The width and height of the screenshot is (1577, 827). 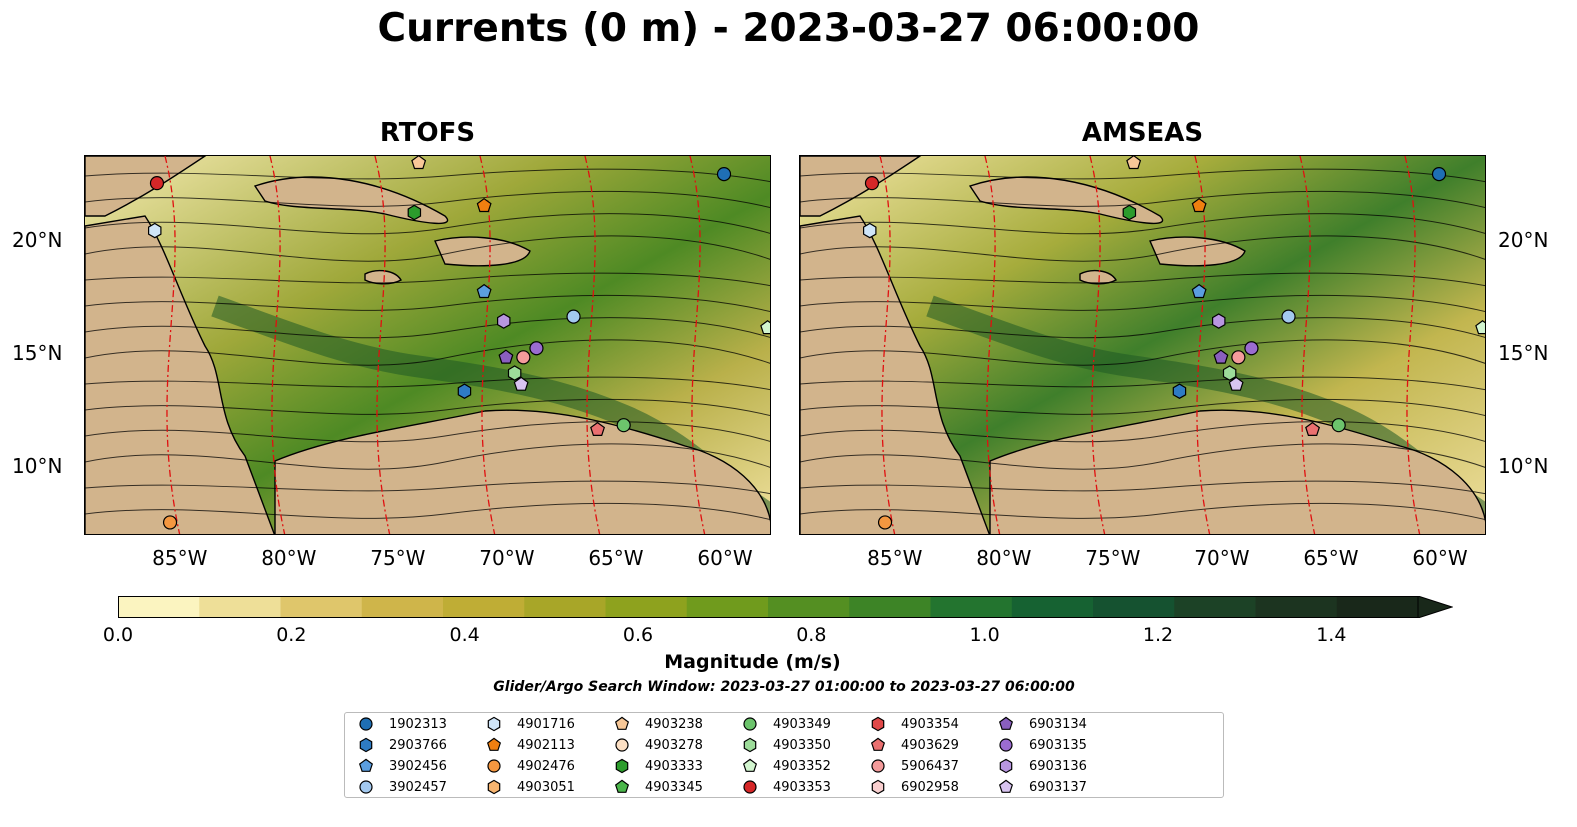 I want to click on lon-tick-label: 65°W, so click(x=1331, y=558).